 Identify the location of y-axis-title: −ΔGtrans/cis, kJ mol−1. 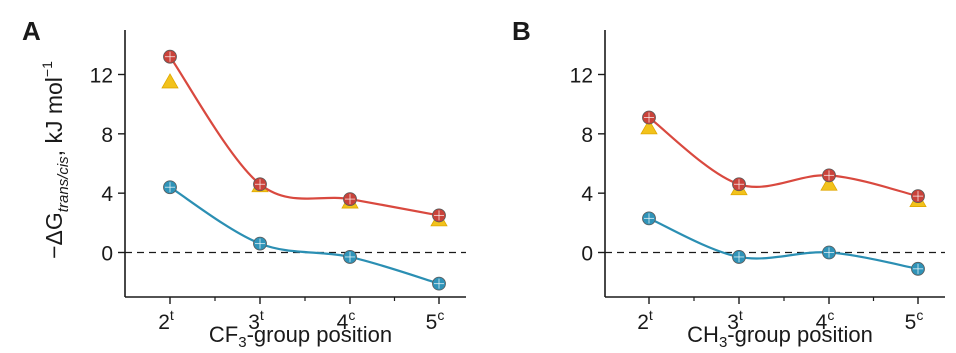
(55, 160).